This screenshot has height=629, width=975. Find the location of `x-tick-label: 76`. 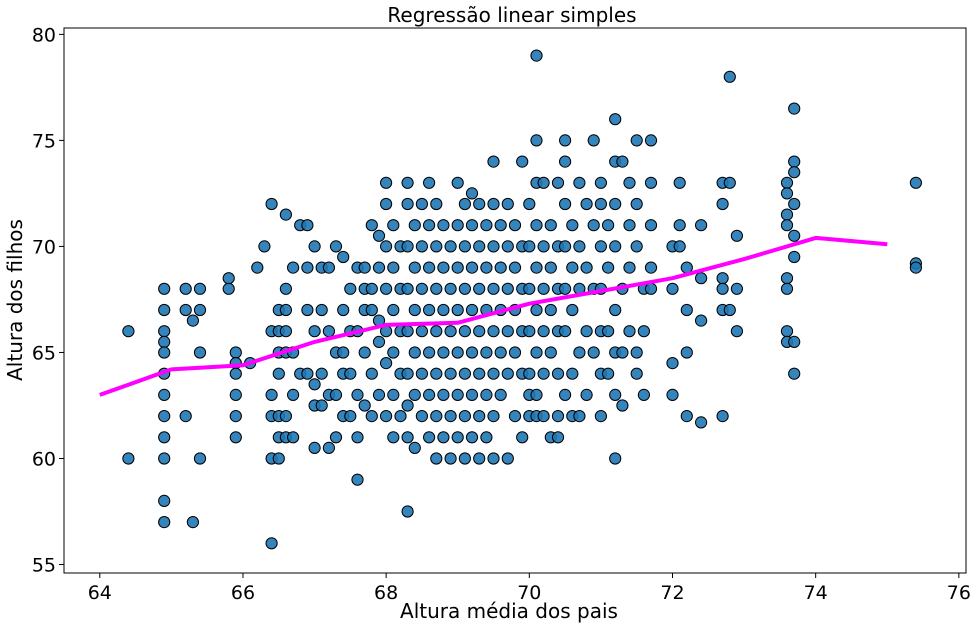

x-tick-label: 76 is located at coordinates (959, 593).